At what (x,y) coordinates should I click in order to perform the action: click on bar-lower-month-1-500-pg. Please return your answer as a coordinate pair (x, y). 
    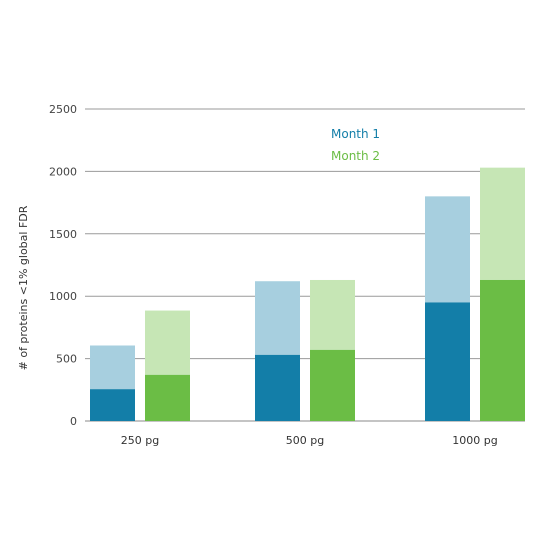
    Looking at the image, I should click on (277, 387).